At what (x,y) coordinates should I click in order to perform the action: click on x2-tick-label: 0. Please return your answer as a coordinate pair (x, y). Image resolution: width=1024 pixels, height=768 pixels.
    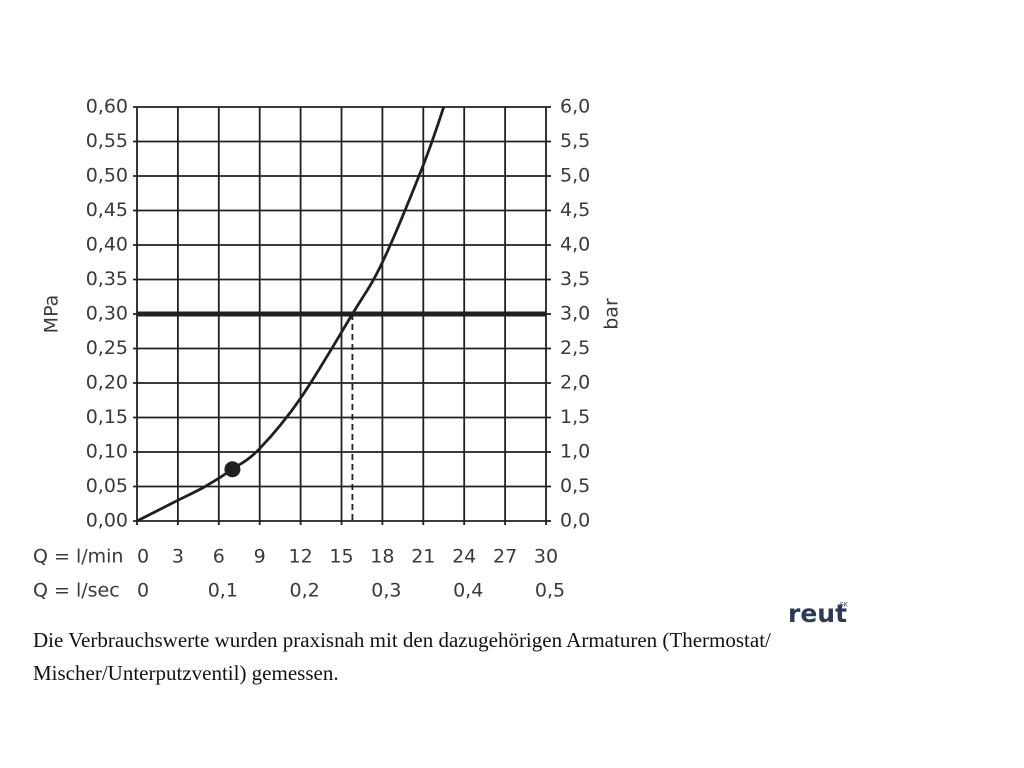
    Looking at the image, I should click on (143, 591).